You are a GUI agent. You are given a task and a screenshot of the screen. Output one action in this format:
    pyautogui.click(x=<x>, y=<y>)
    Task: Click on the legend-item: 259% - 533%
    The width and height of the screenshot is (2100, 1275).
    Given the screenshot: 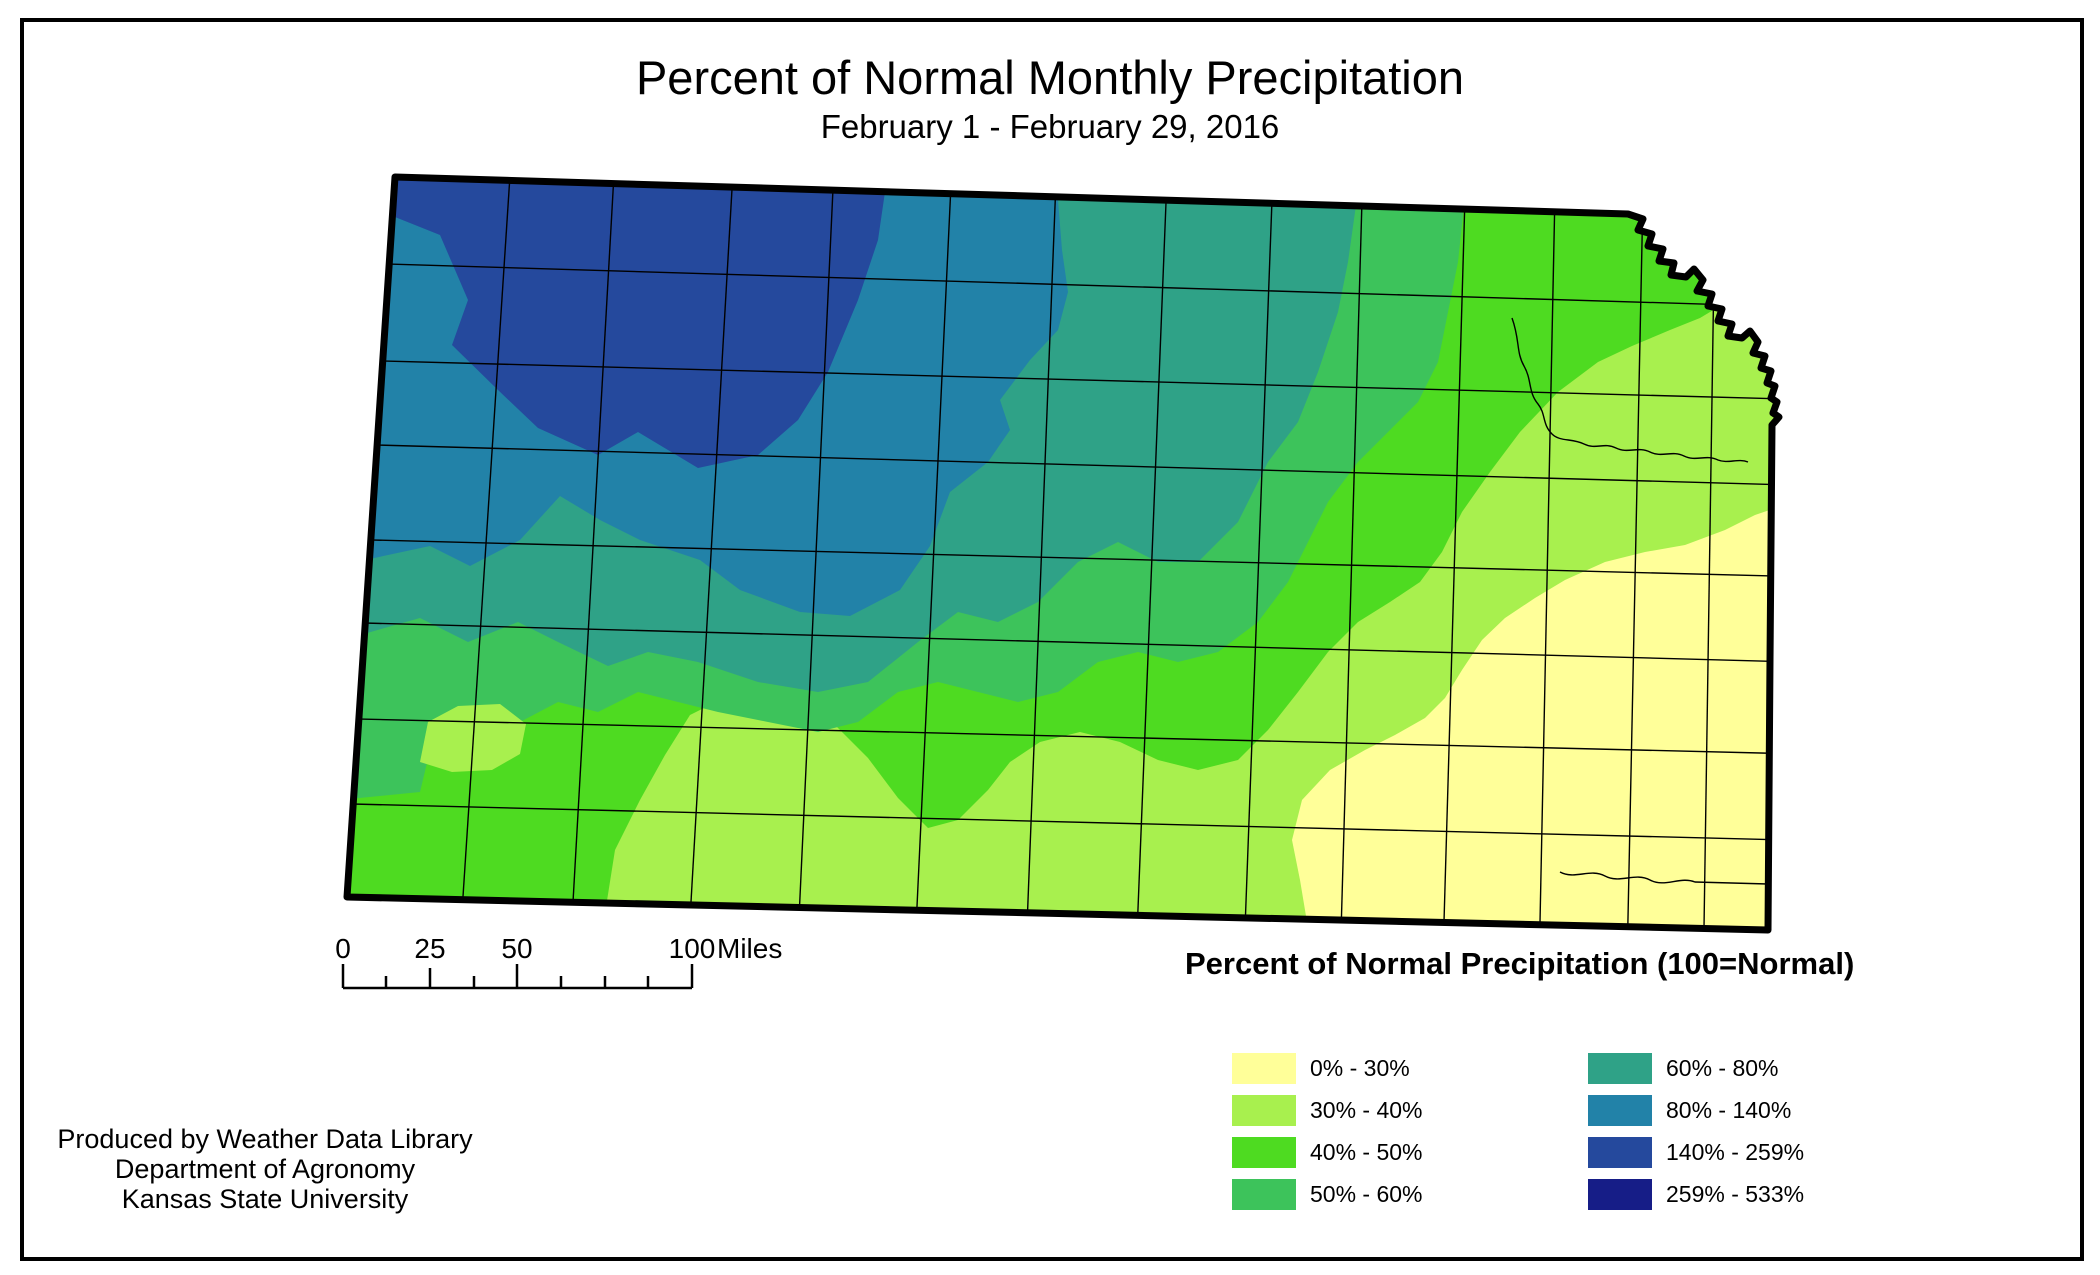 What is the action you would take?
    pyautogui.click(x=1696, y=1194)
    